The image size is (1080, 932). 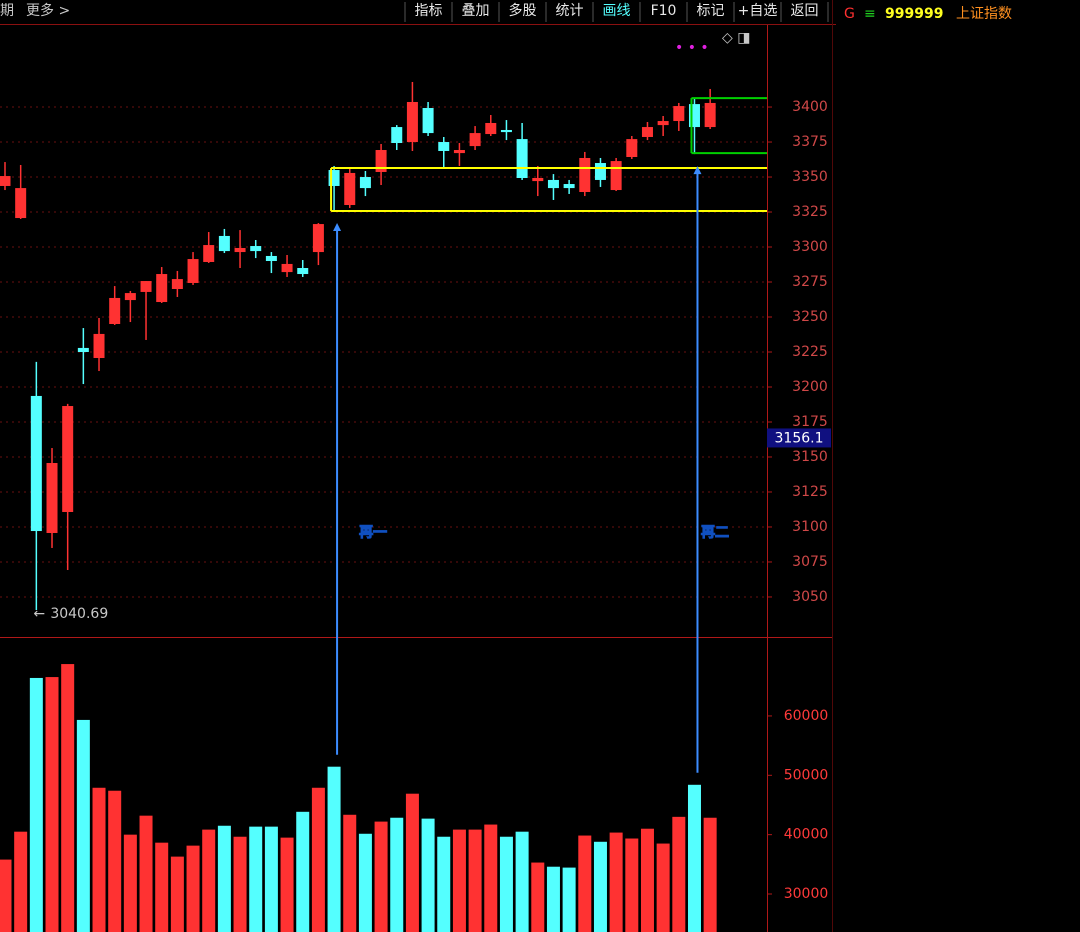 What do you see at coordinates (810, 107) in the screenshot?
I see `y-tick-label: 3400` at bounding box center [810, 107].